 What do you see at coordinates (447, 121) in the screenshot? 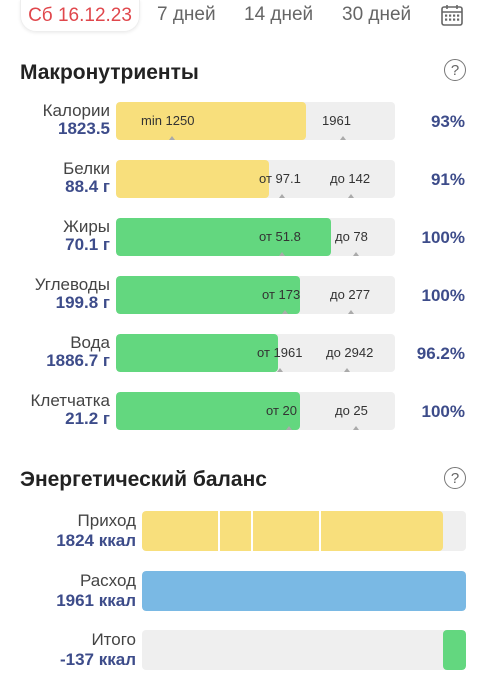
I see `macro-percent: 93%` at bounding box center [447, 121].